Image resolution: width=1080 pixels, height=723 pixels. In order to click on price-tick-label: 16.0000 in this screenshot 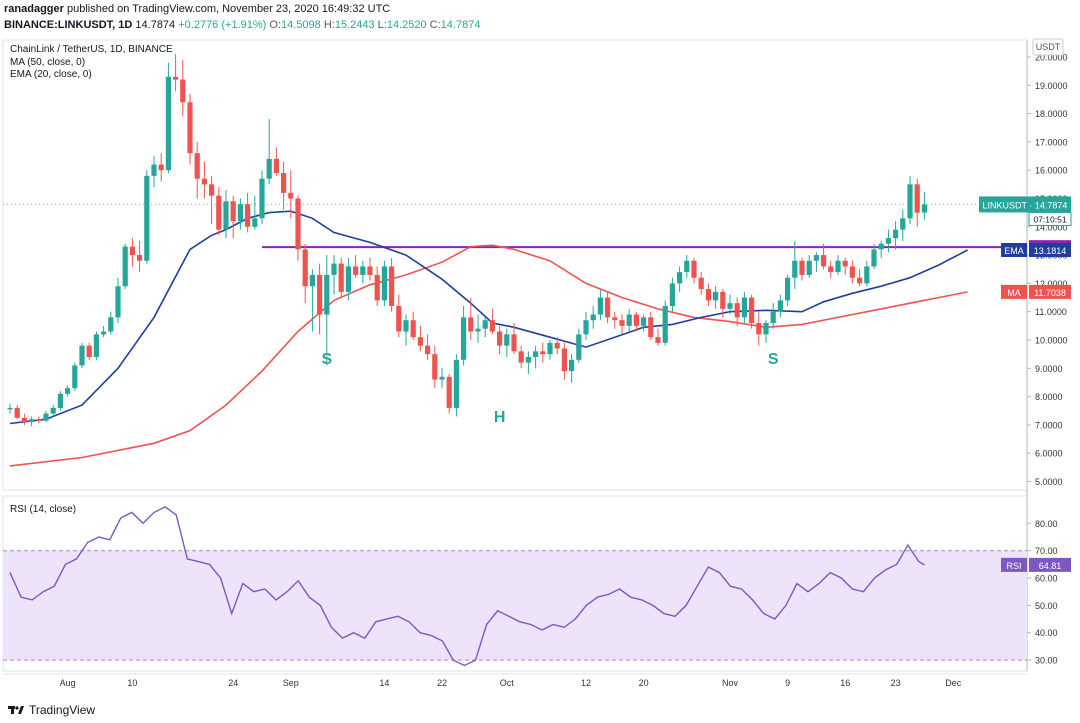, I will do `click(1051, 171)`.